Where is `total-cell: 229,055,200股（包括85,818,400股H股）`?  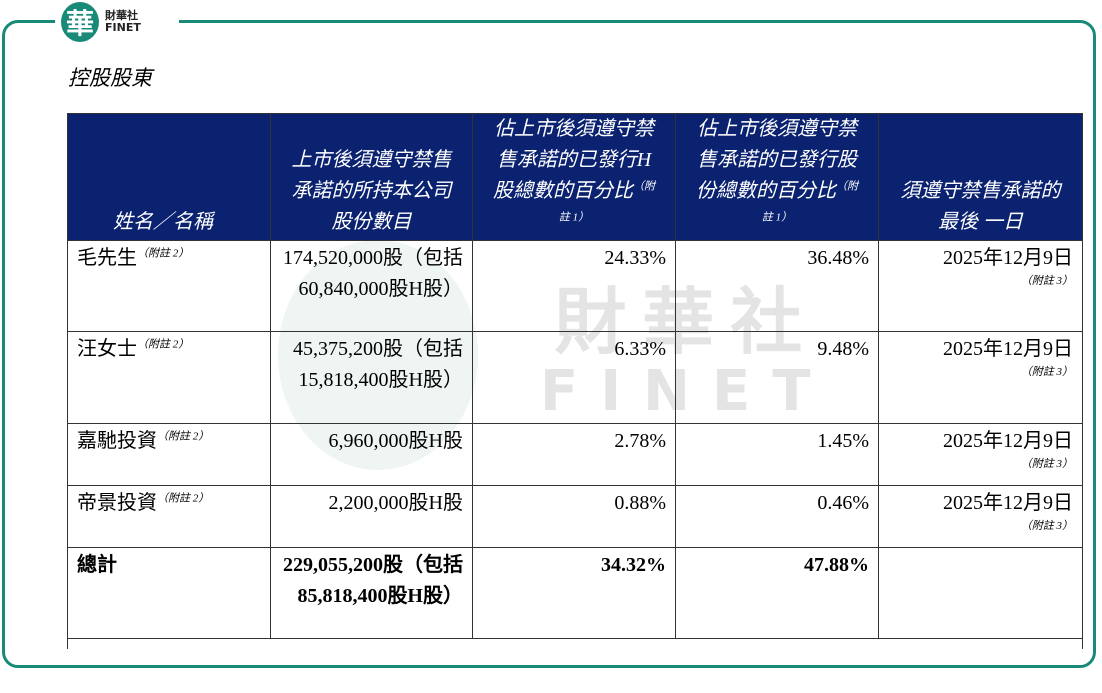
total-cell: 229,055,200股（包括85,818,400股H股） is located at coordinates (371, 593).